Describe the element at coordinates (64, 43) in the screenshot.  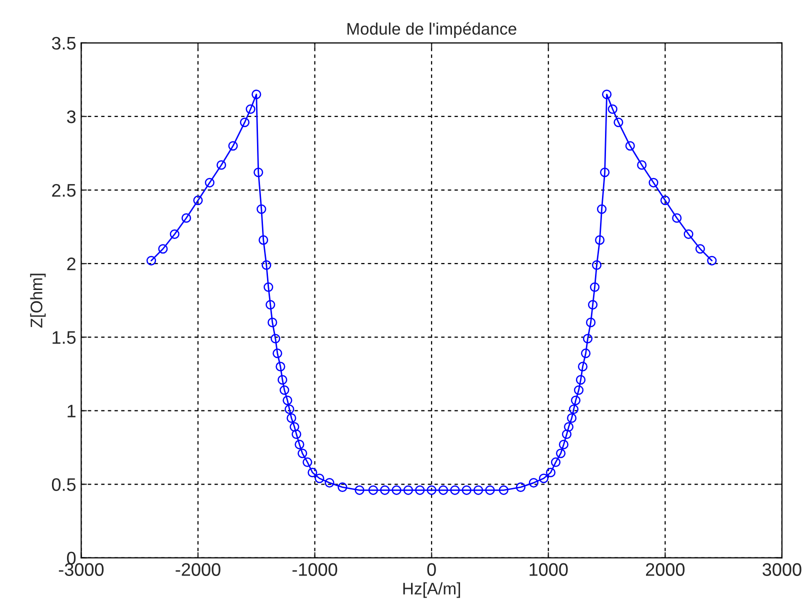
I see `y-tick-label: 3.5` at that location.